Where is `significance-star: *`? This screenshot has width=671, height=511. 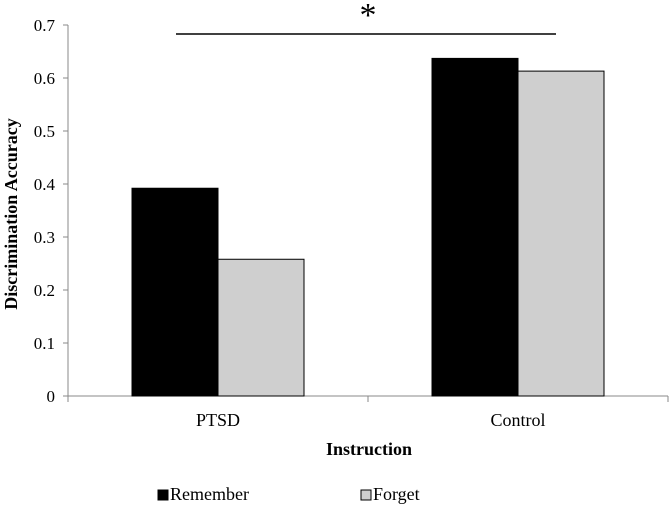 significance-star: * is located at coordinates (368, 17).